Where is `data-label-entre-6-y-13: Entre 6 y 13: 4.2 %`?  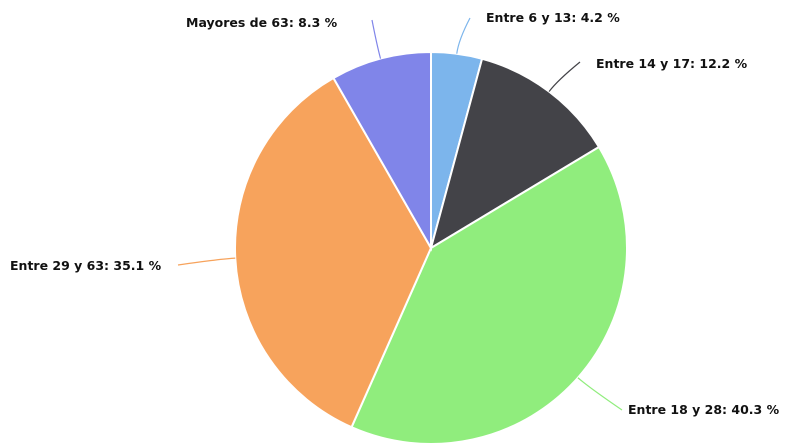 data-label-entre-6-y-13: Entre 6 y 13: 4.2 % is located at coordinates (553, 17).